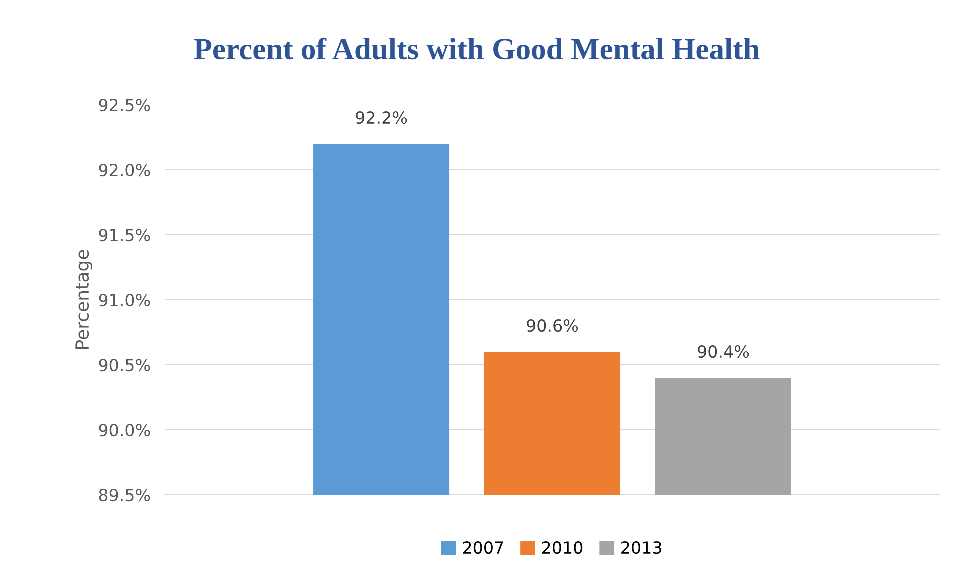 The width and height of the screenshot is (954, 580). What do you see at coordinates (124, 170) in the screenshot?
I see `y-tick-label: 92.0%` at bounding box center [124, 170].